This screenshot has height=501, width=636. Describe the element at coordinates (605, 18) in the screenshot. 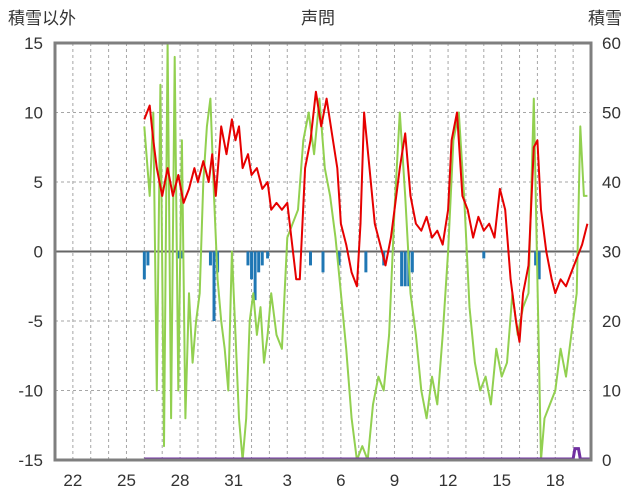

I see `right-axis-label: 積雪` at that location.